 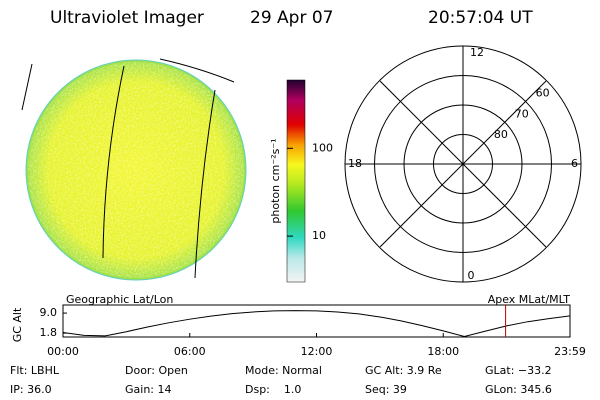 What do you see at coordinates (127, 18) in the screenshot?
I see `title: Ultraviolet Imager` at bounding box center [127, 18].